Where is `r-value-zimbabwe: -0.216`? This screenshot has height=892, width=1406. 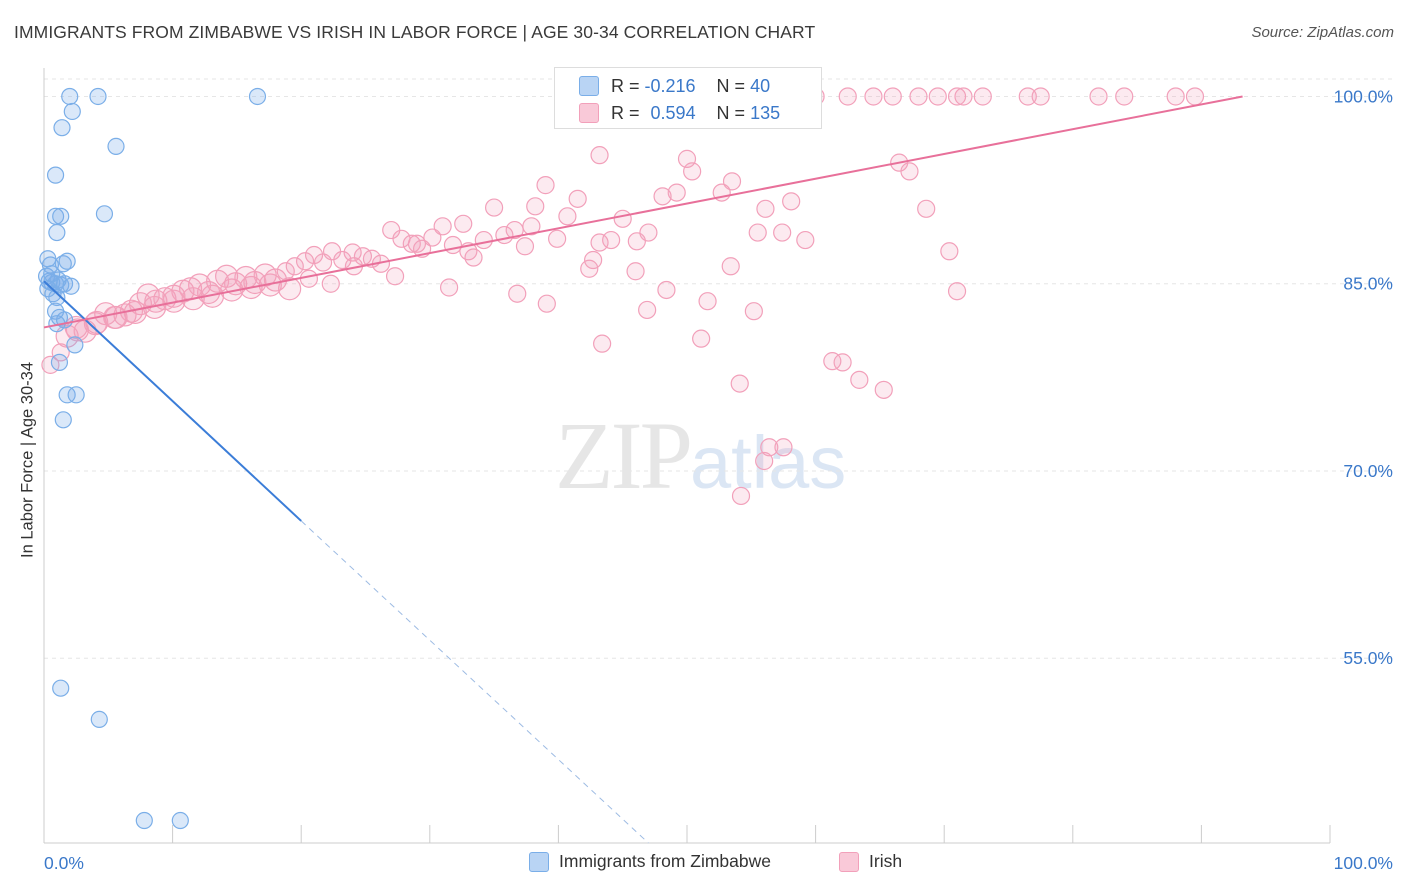
r-value-zimbabwe: -0.216 is located at coordinates (670, 85).